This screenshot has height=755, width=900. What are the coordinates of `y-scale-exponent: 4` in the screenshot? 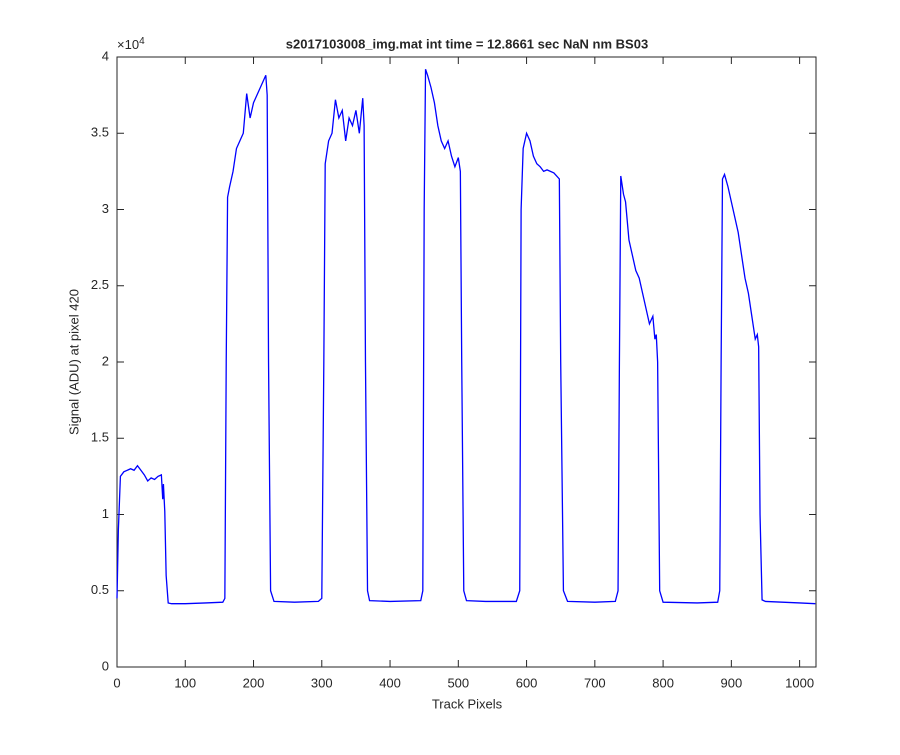 It's located at (142, 41).